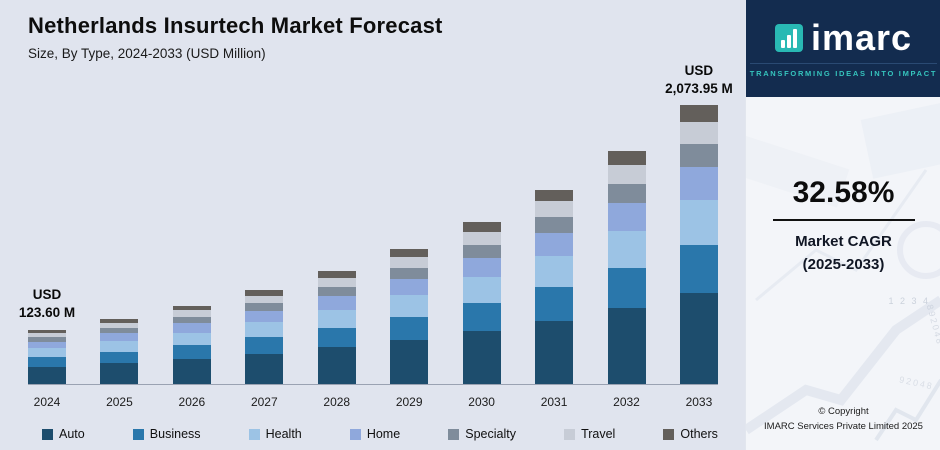  What do you see at coordinates (698, 338) in the screenshot?
I see `bar-segment-auto-2033` at bounding box center [698, 338].